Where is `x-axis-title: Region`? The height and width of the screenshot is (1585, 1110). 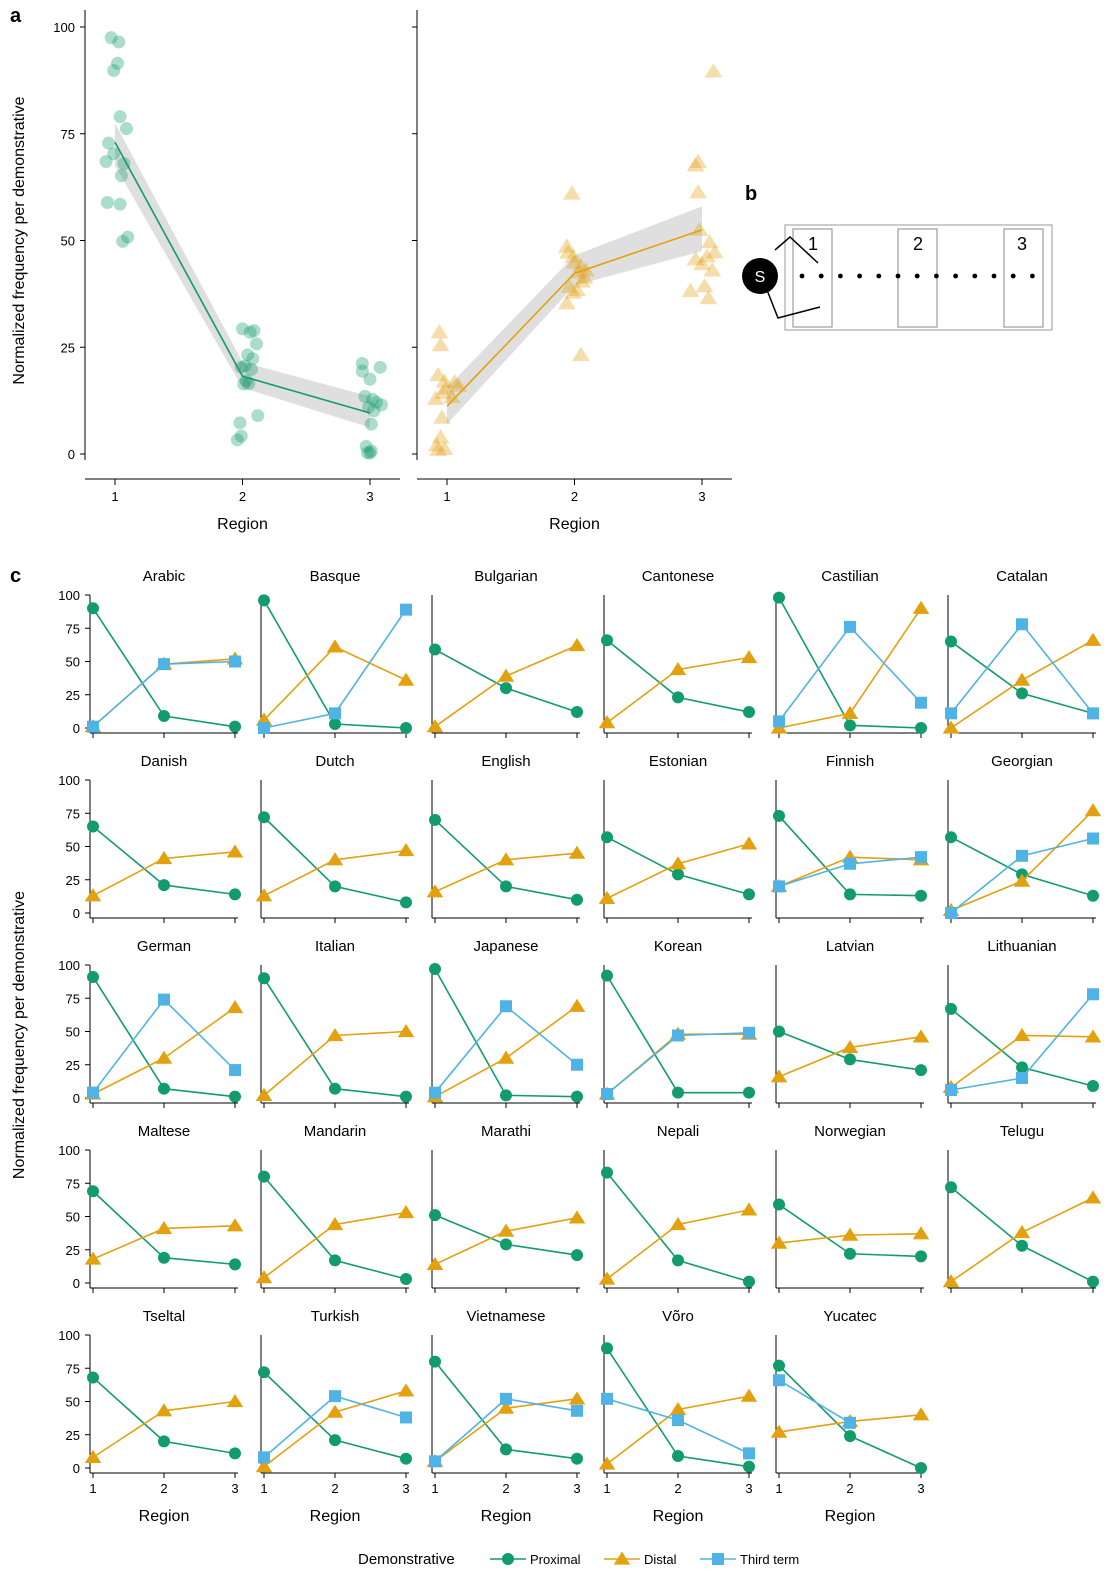 x-axis-title: Region is located at coordinates (850, 1516).